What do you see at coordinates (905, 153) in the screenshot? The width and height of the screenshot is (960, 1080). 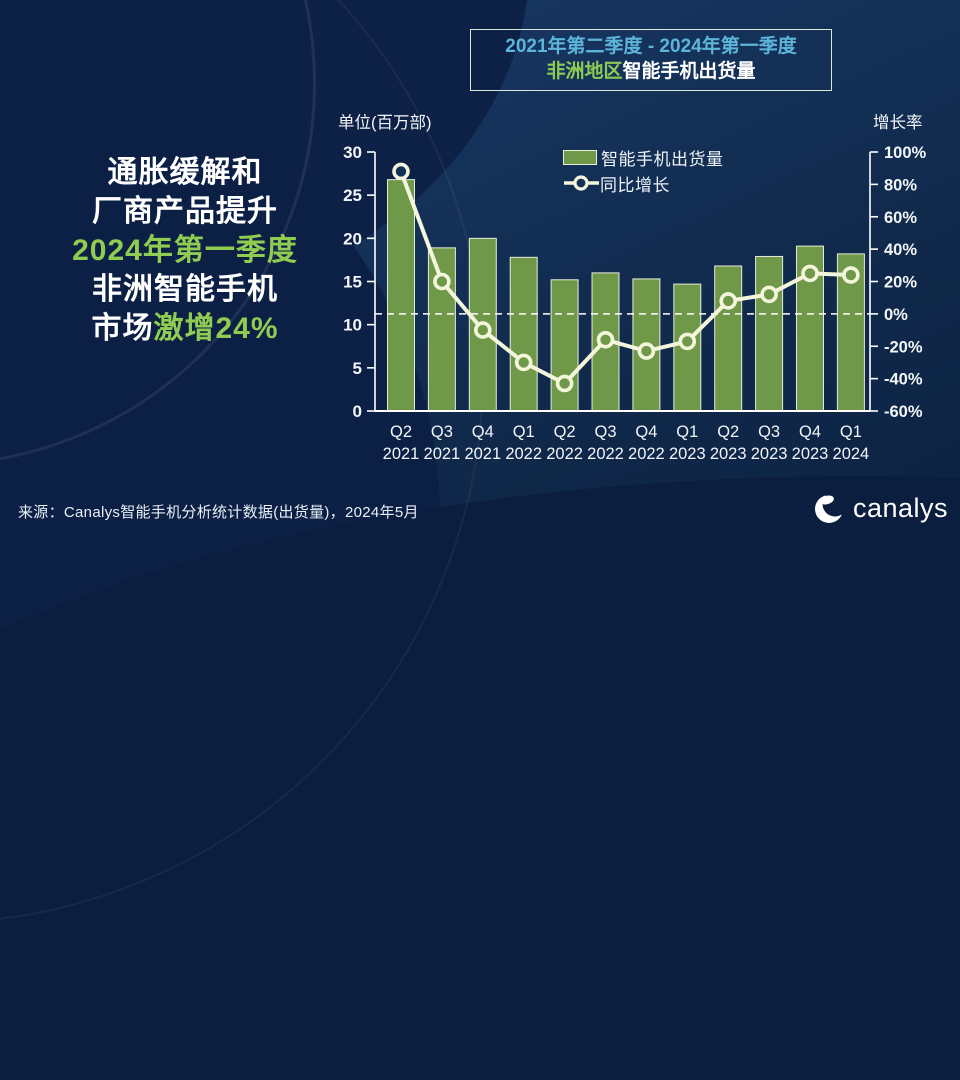 I see `axis-label: 100%` at bounding box center [905, 153].